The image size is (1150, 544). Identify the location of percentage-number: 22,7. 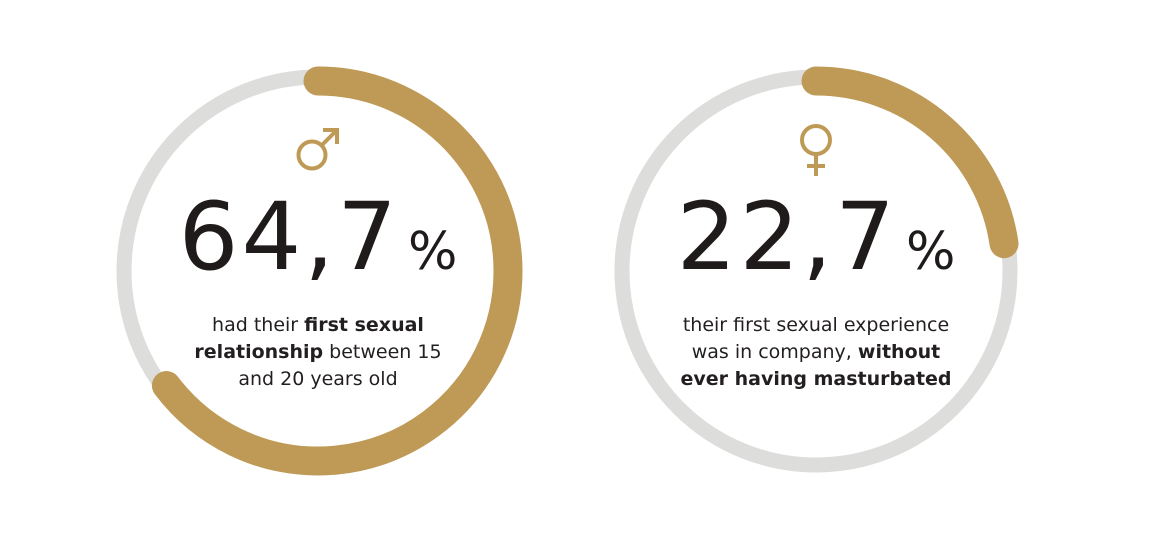
(787, 237).